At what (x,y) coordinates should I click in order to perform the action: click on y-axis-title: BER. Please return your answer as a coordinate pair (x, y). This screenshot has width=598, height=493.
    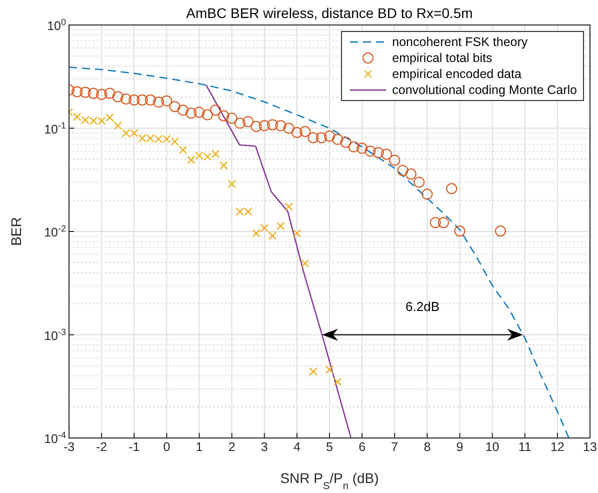
    Looking at the image, I should click on (16, 231).